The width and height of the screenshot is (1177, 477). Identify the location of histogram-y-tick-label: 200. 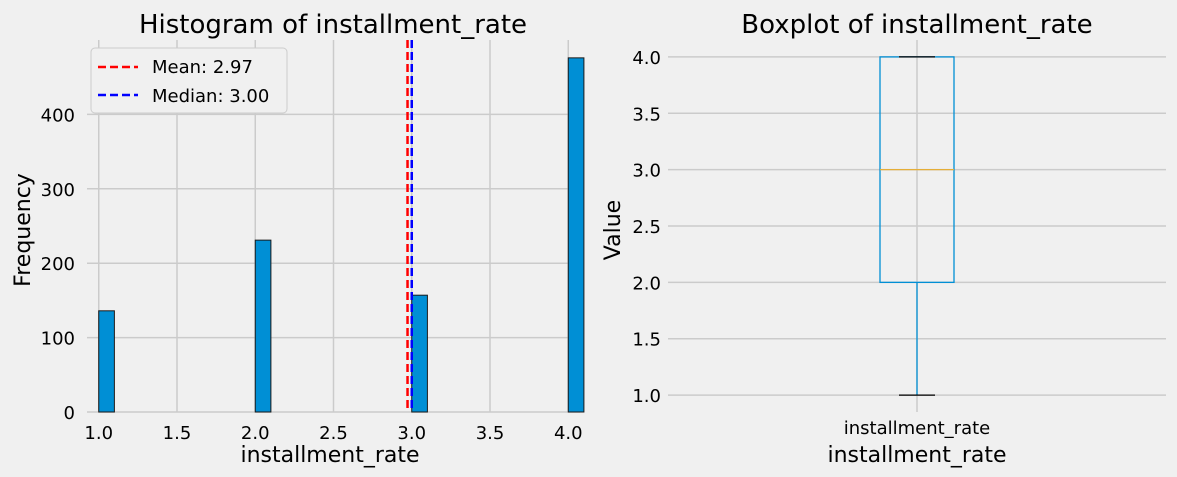
(58, 264).